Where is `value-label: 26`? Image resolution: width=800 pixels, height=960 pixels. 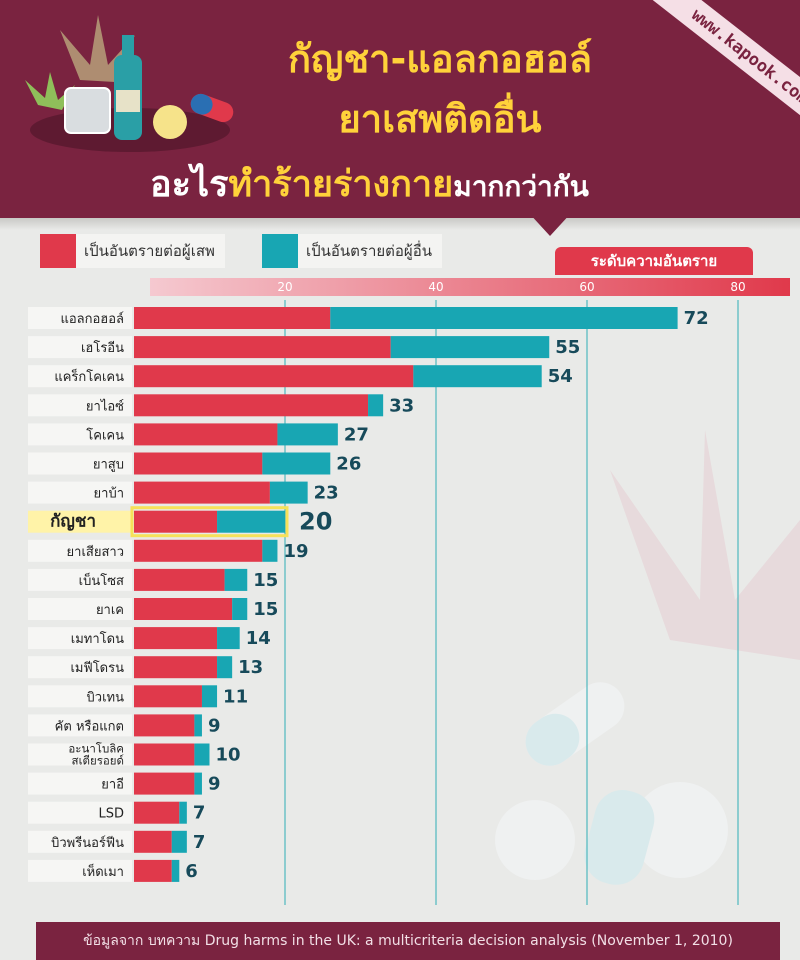 value-label: 26 is located at coordinates (348, 464).